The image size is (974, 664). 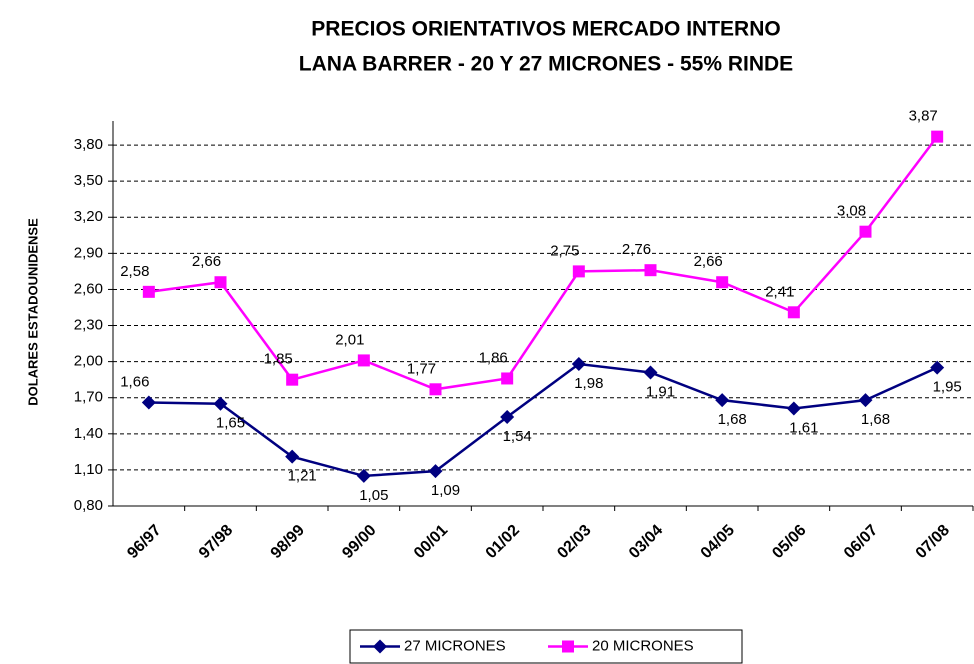 I want to click on data-label: 1,66, so click(x=134, y=382).